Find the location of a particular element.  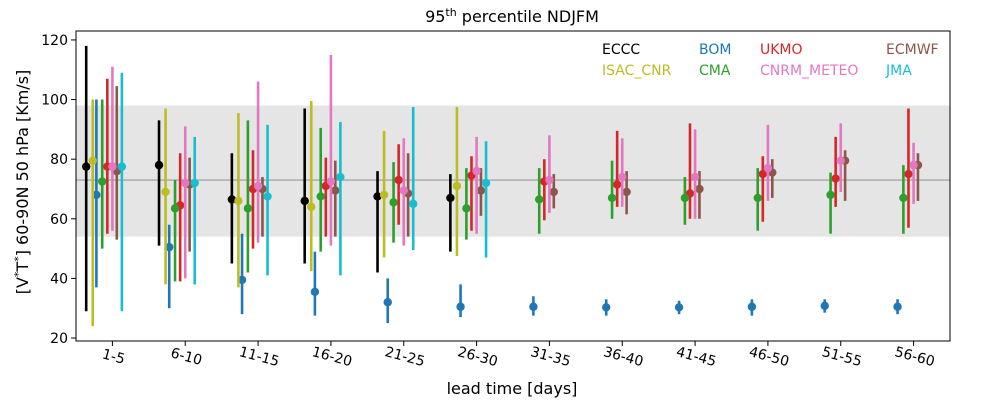

y-label-mid: T is located at coordinates (22, 267).